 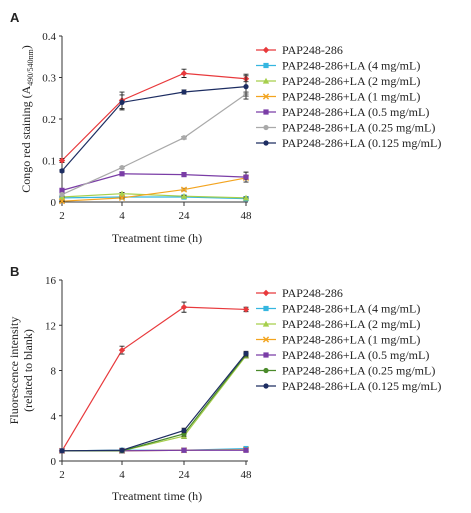 I want to click on legend-entry: PAP248-286+LA (1 mg/mL), so click(x=338, y=340).